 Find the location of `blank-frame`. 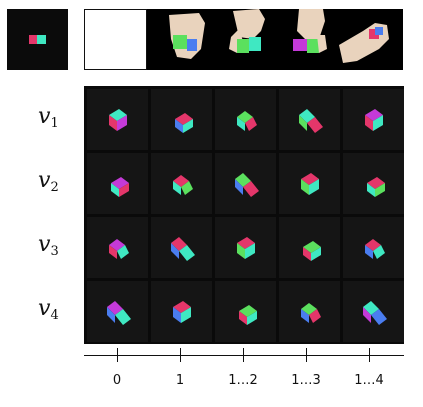

blank-frame is located at coordinates (115, 39).